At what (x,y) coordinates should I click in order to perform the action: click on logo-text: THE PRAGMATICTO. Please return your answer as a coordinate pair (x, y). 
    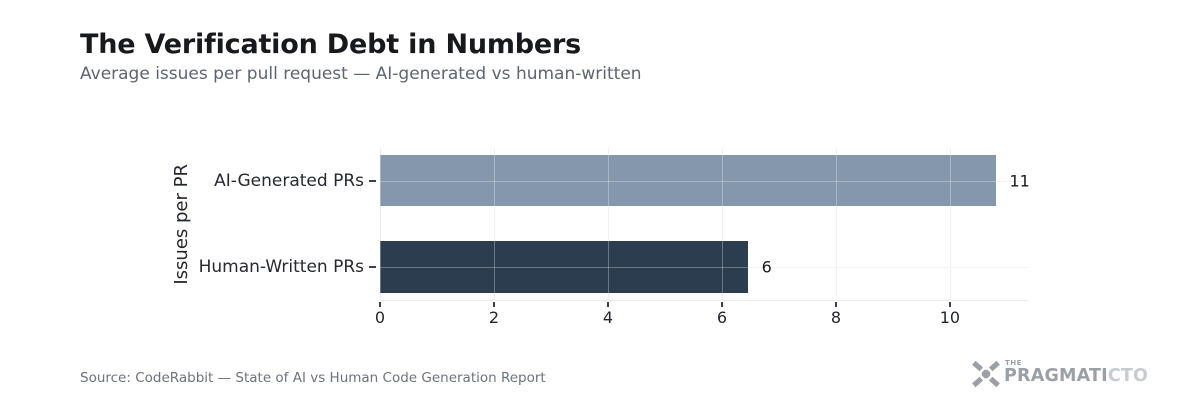
    Looking at the image, I should click on (1076, 372).